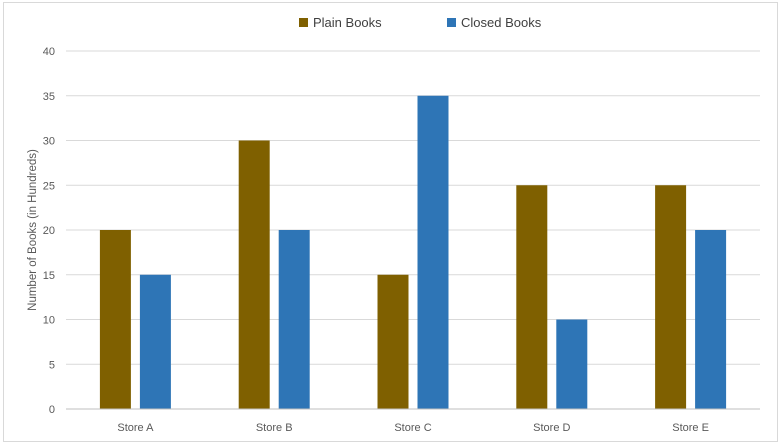  Describe the element at coordinates (420, 22) in the screenshot. I see `legend: Plain Books Closed Books` at that location.